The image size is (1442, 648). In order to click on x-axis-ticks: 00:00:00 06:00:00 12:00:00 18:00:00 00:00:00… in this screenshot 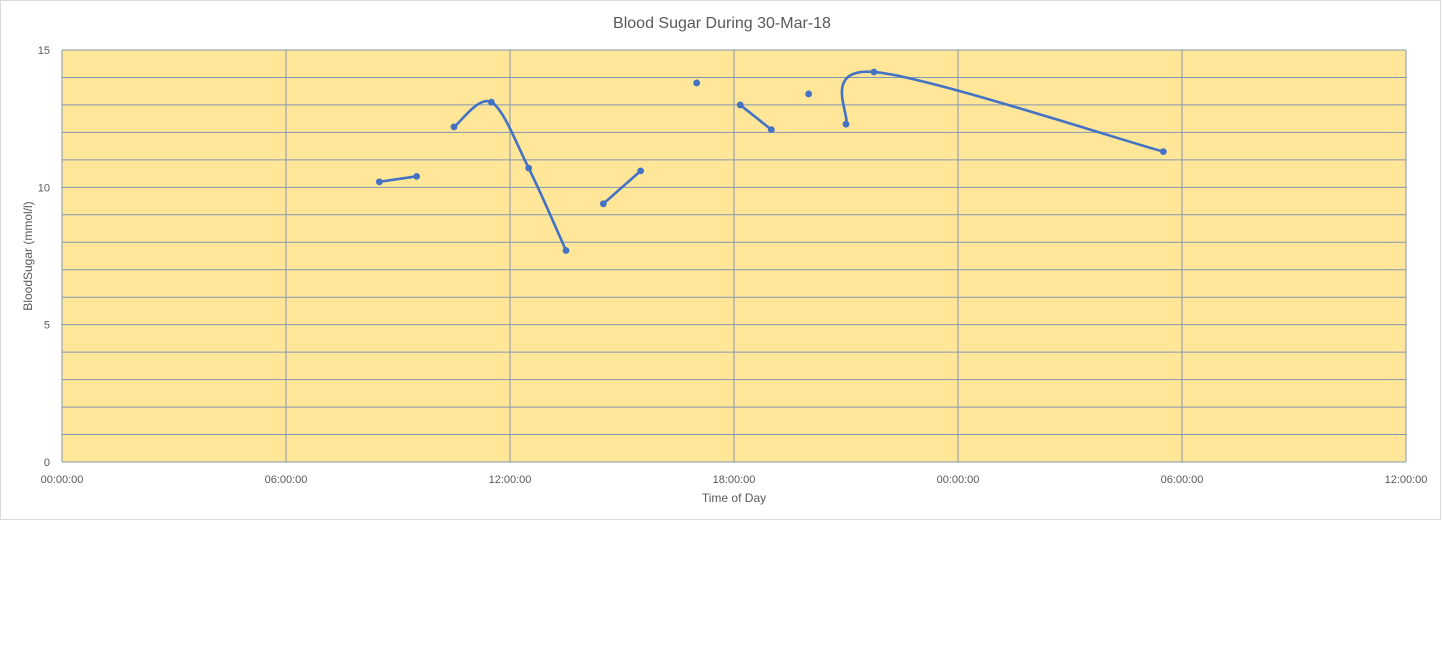, I will do `click(734, 480)`.